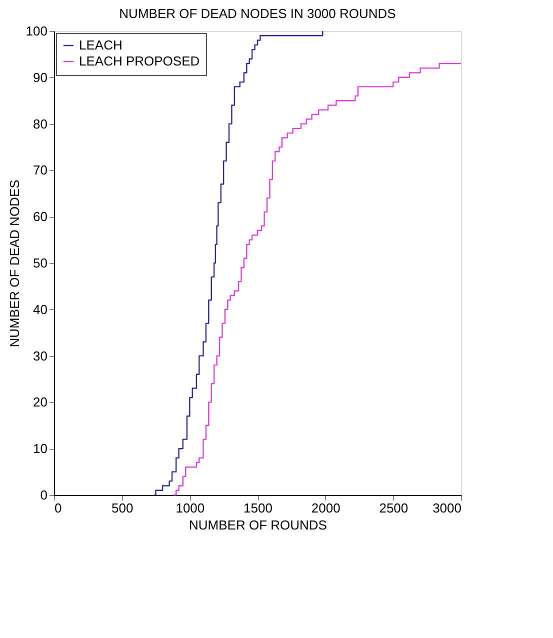 The height and width of the screenshot is (638, 553). I want to click on x-tick-label: 1500, so click(258, 508).